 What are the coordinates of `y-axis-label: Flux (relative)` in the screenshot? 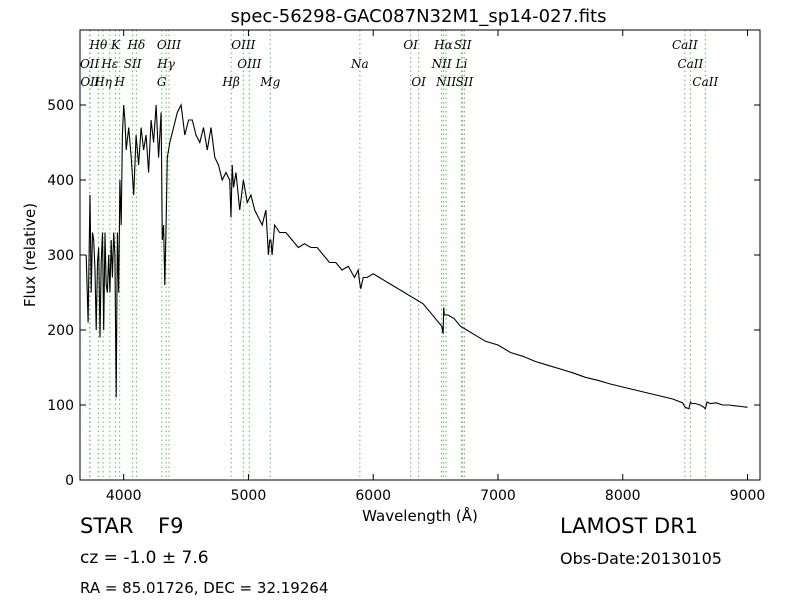 It's located at (30, 255).